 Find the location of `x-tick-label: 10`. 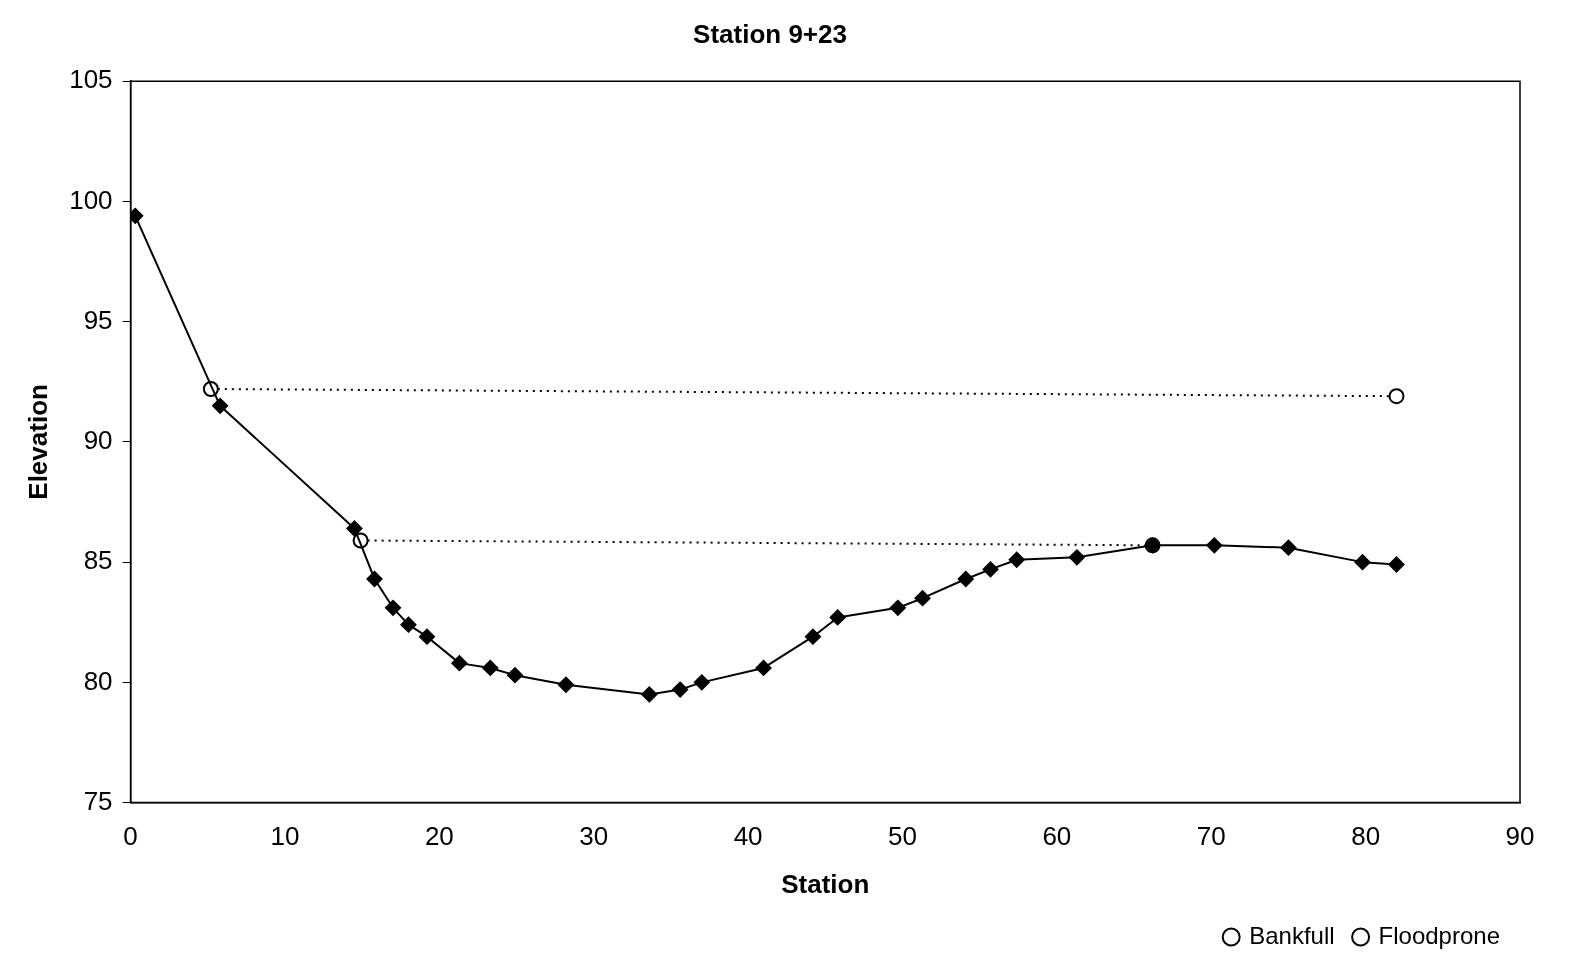

x-tick-label: 10 is located at coordinates (285, 836).